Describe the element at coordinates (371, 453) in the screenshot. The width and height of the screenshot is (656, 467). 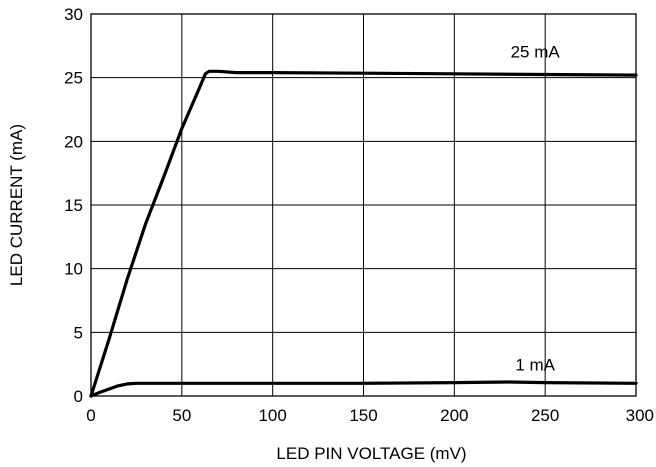
I see `x-axis-title: LED PIN VOLTAGE (mV)` at that location.